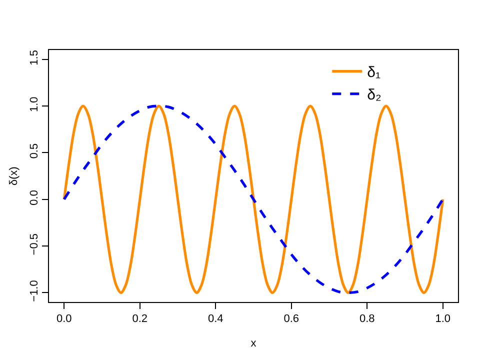 Image resolution: width=485 pixels, height=363 pixels. I want to click on legend-label: δ₁, so click(374, 73).